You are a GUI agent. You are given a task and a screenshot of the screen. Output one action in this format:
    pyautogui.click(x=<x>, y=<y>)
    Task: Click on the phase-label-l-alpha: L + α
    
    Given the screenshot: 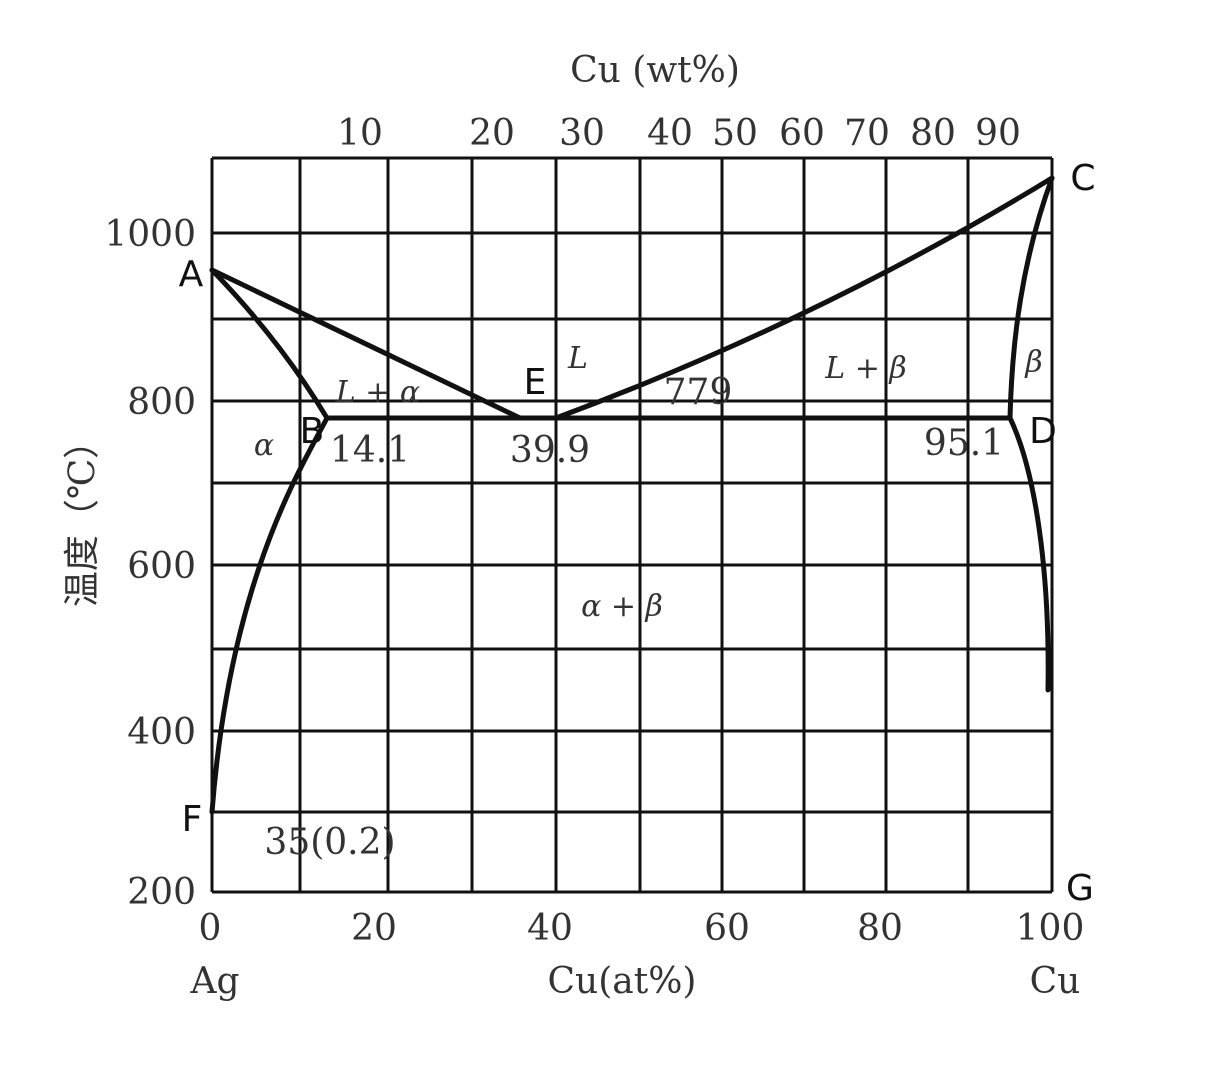 What is the action you would take?
    pyautogui.click(x=377, y=392)
    